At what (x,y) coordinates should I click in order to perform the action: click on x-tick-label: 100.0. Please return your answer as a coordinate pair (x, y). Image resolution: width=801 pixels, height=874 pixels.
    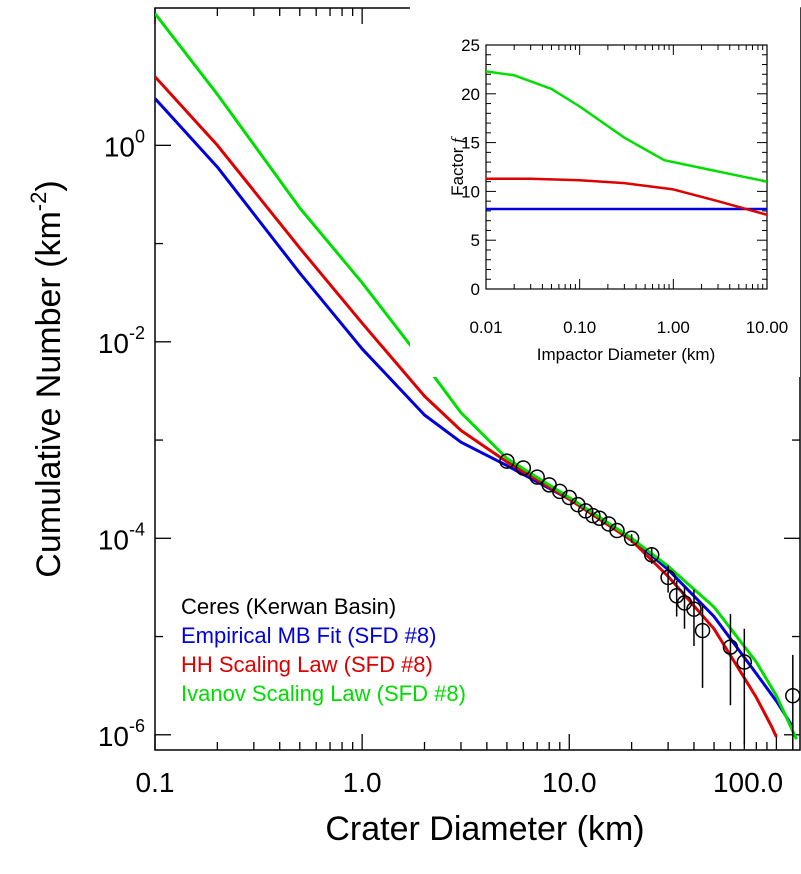
    Looking at the image, I should click on (748, 782).